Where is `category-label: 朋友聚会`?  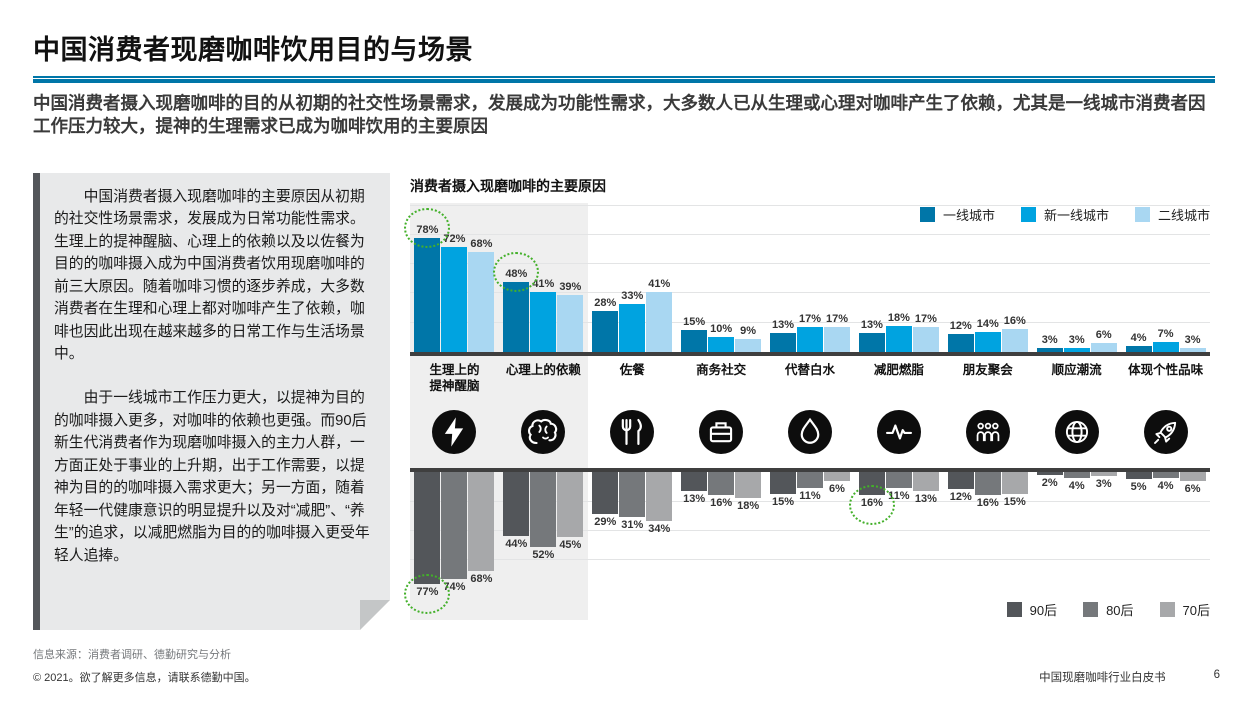
category-label: 朋友聚会 is located at coordinates (987, 370).